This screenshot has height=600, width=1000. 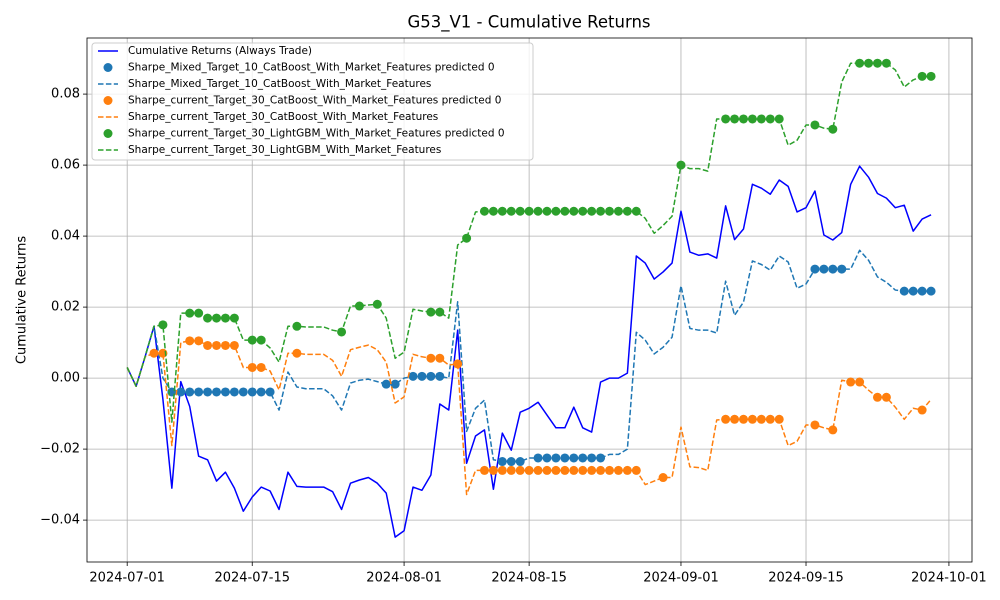 What do you see at coordinates (949, 578) in the screenshot?
I see `x-tick-label: 2024-10-01` at bounding box center [949, 578].